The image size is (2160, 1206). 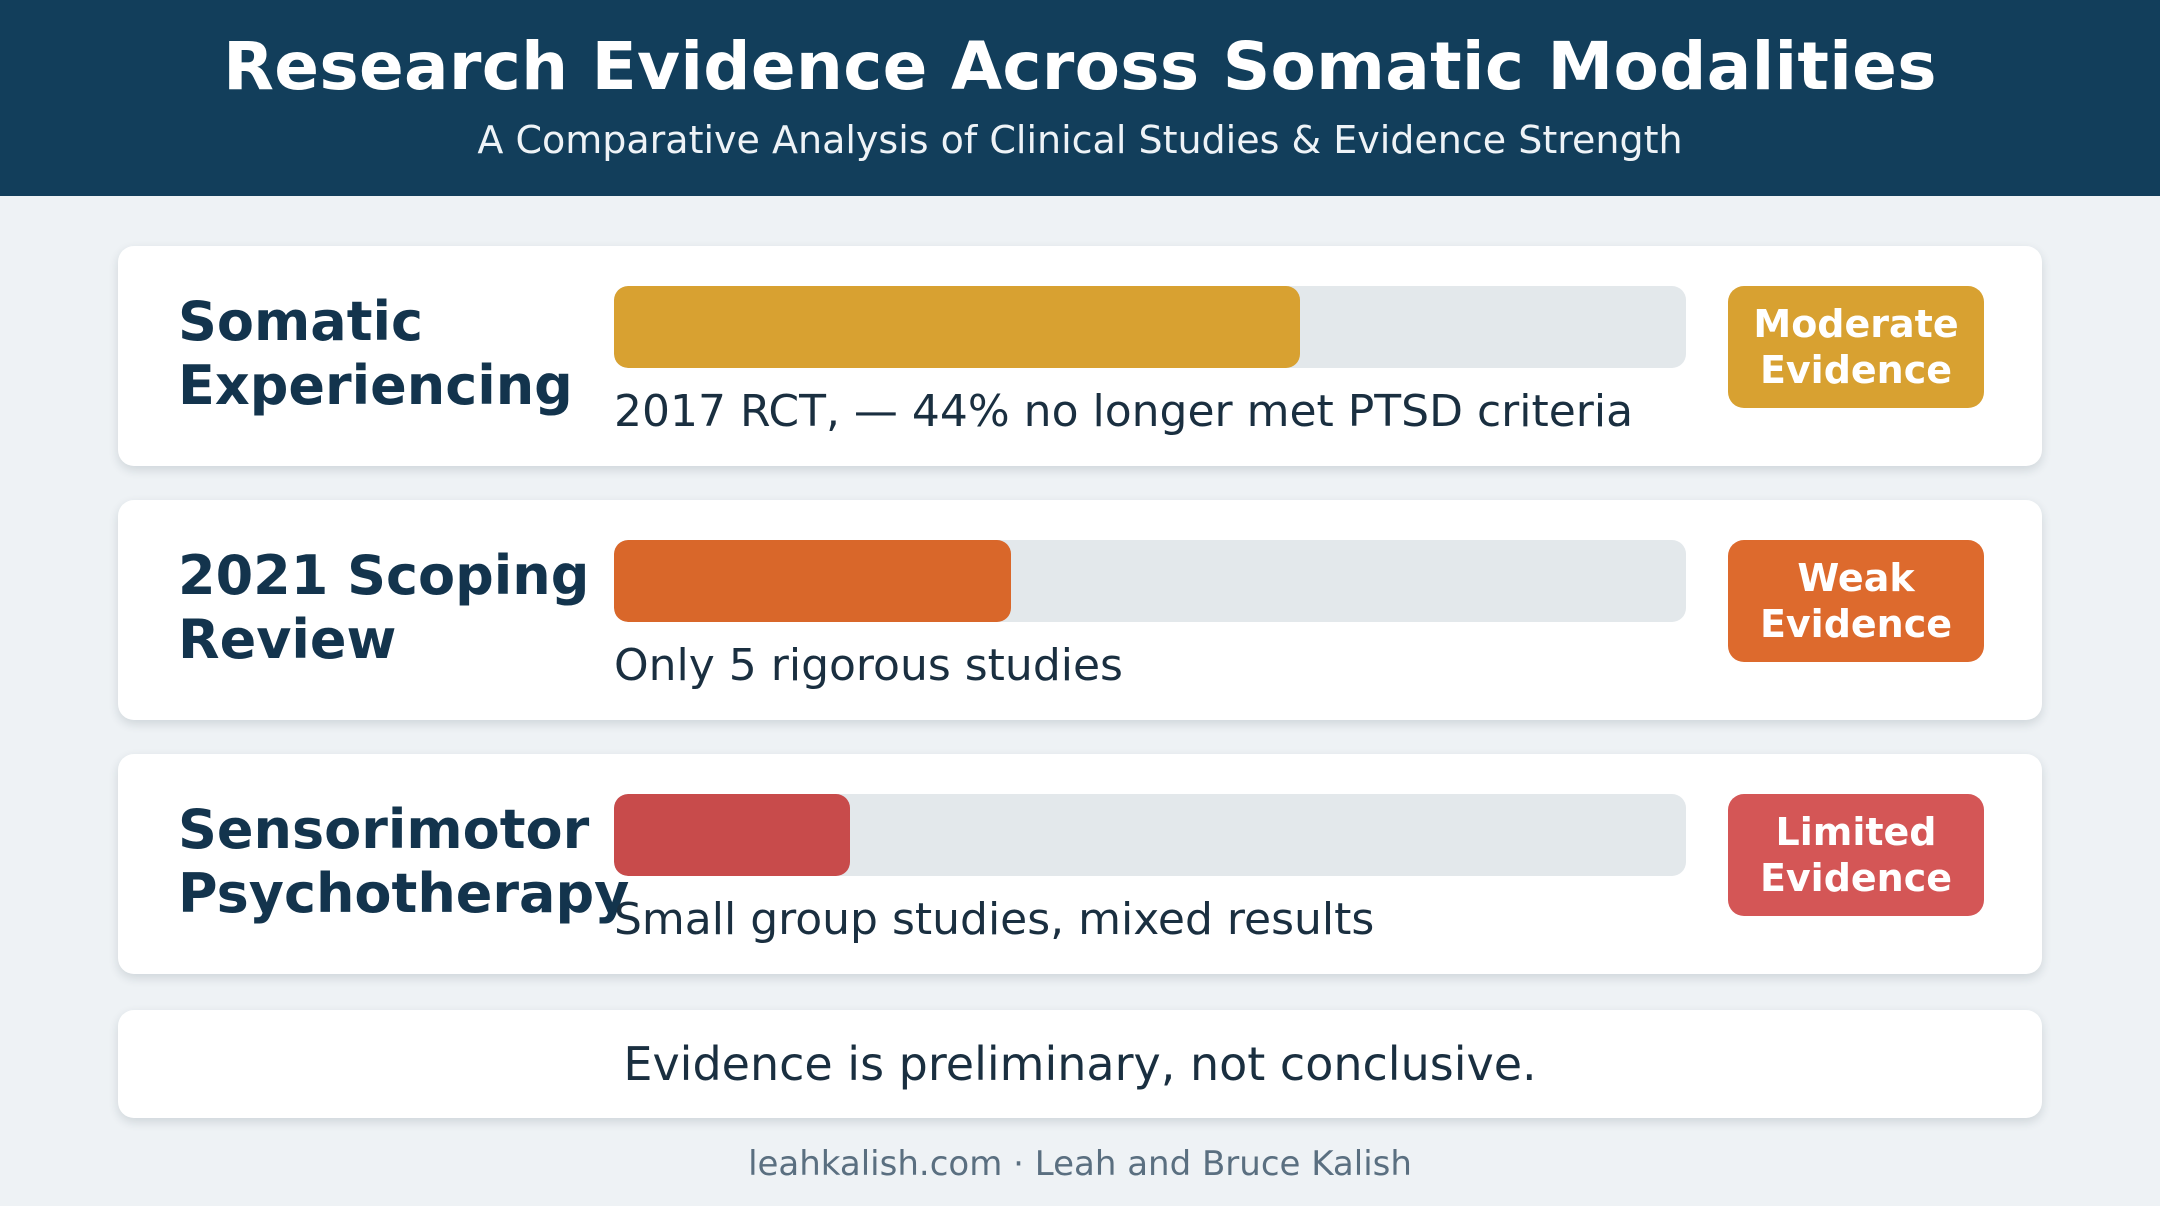 What do you see at coordinates (384, 575) in the screenshot?
I see `modality-label-line: 2021 Scoping` at bounding box center [384, 575].